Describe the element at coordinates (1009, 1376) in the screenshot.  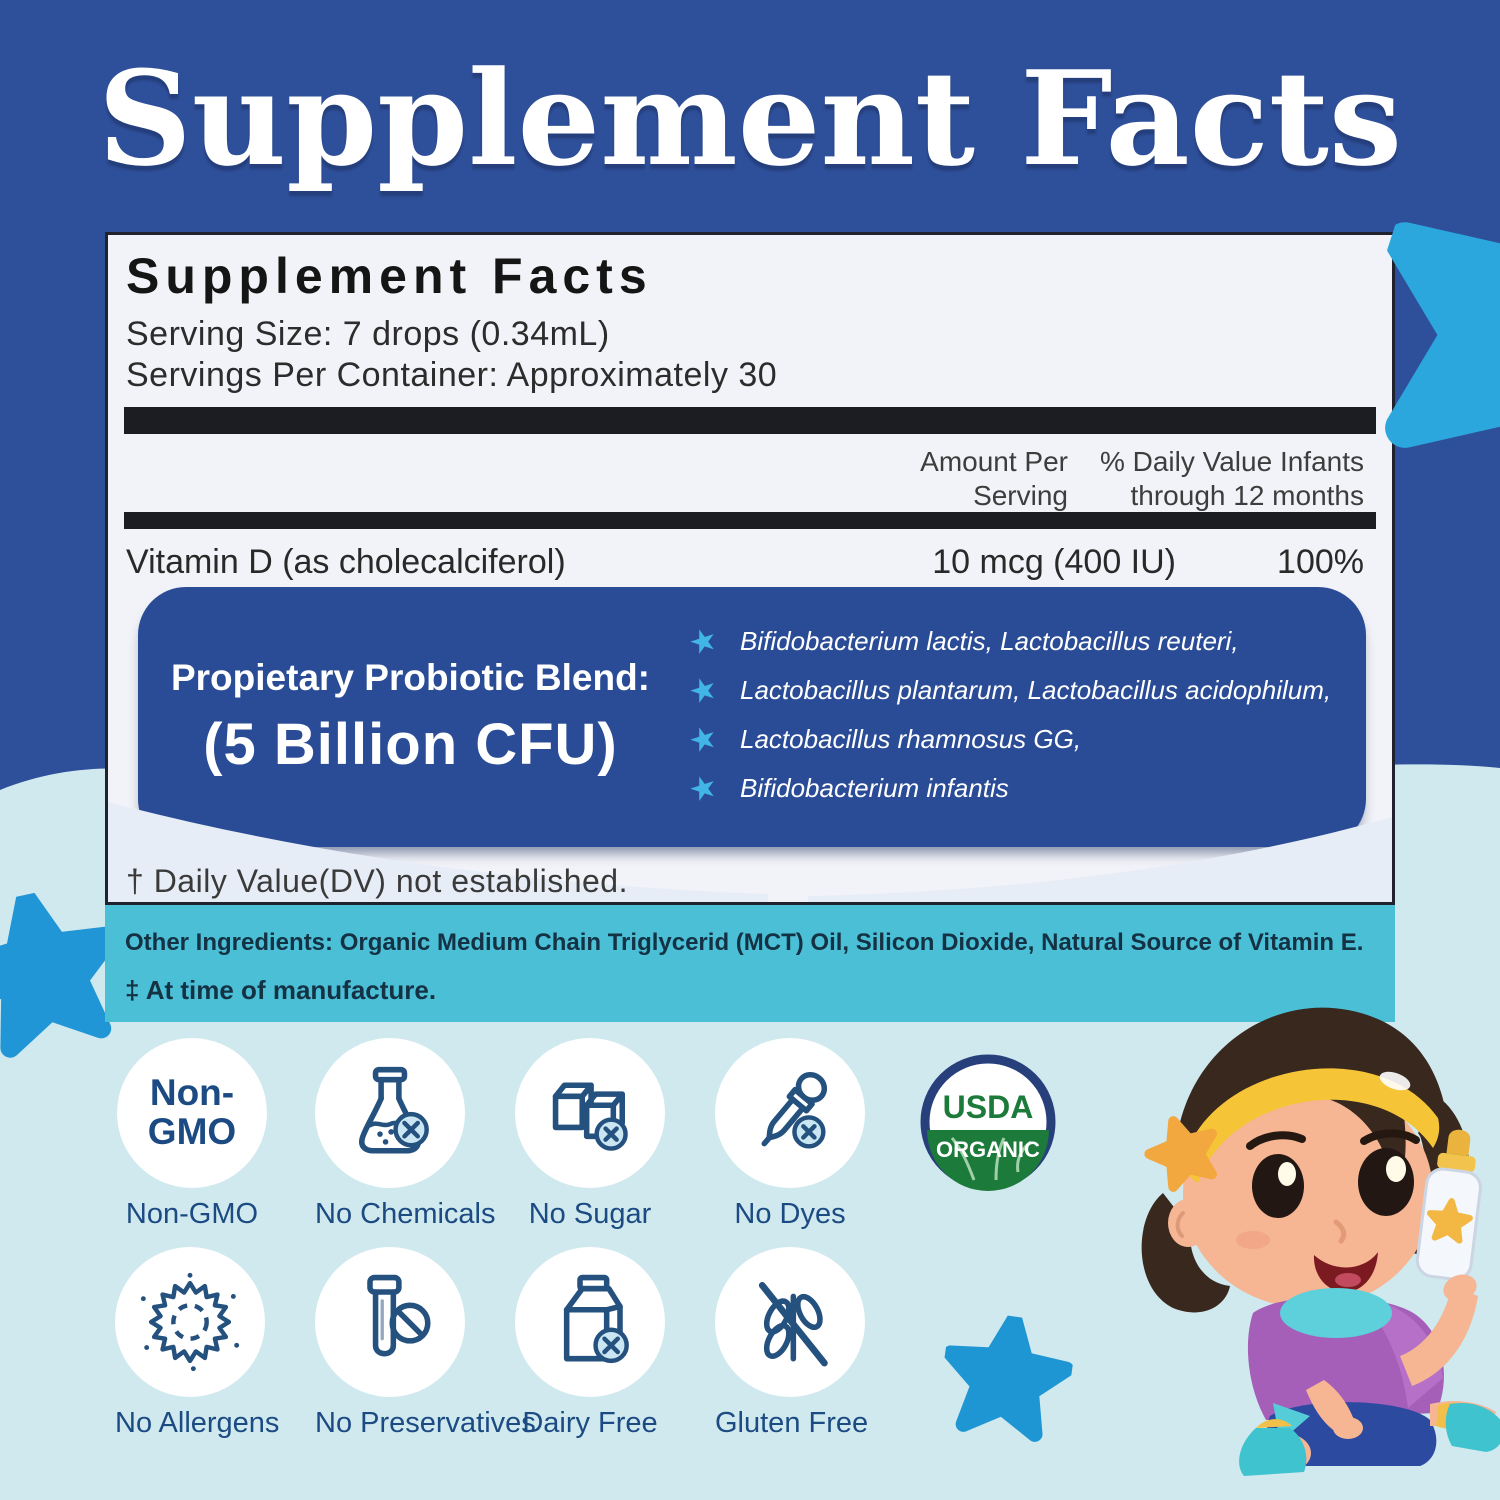
I see `decorative-star-bottom` at that location.